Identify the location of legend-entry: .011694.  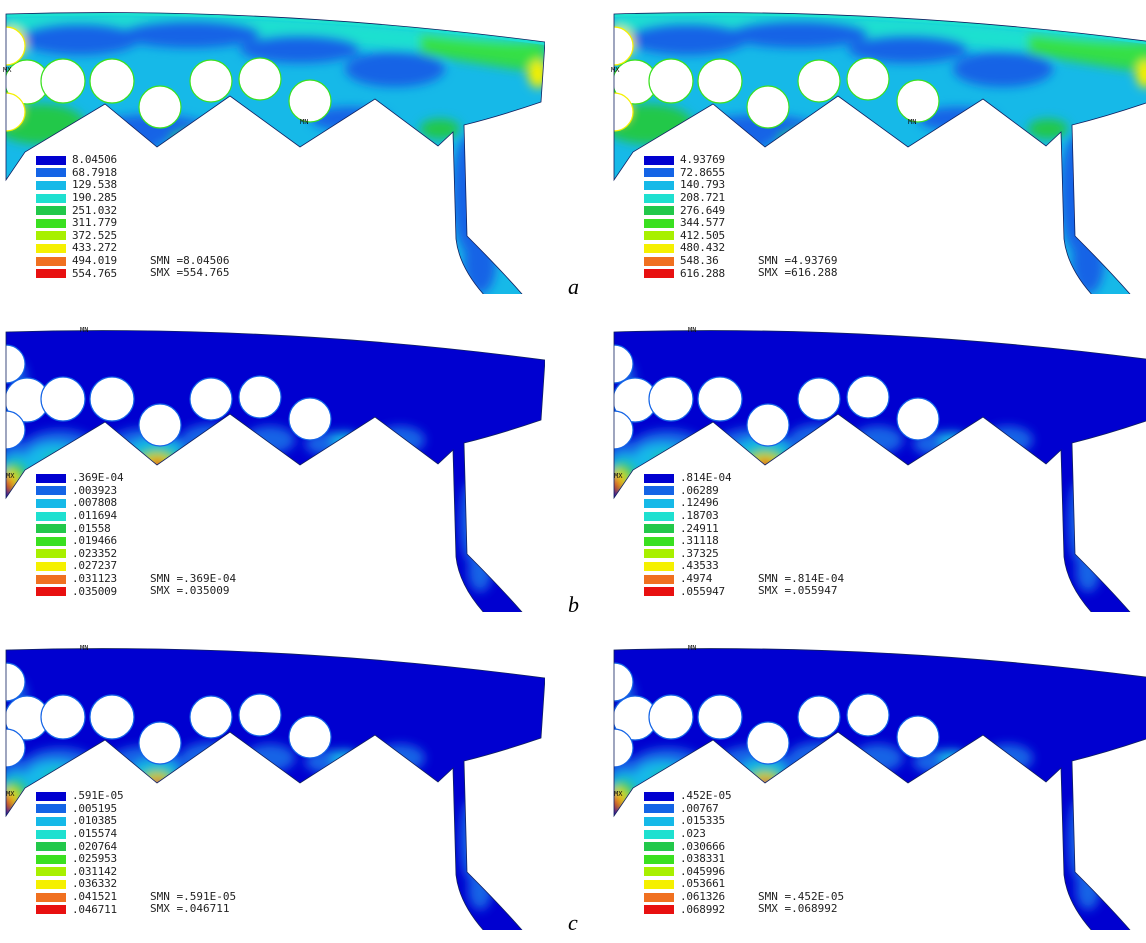
(79, 516).